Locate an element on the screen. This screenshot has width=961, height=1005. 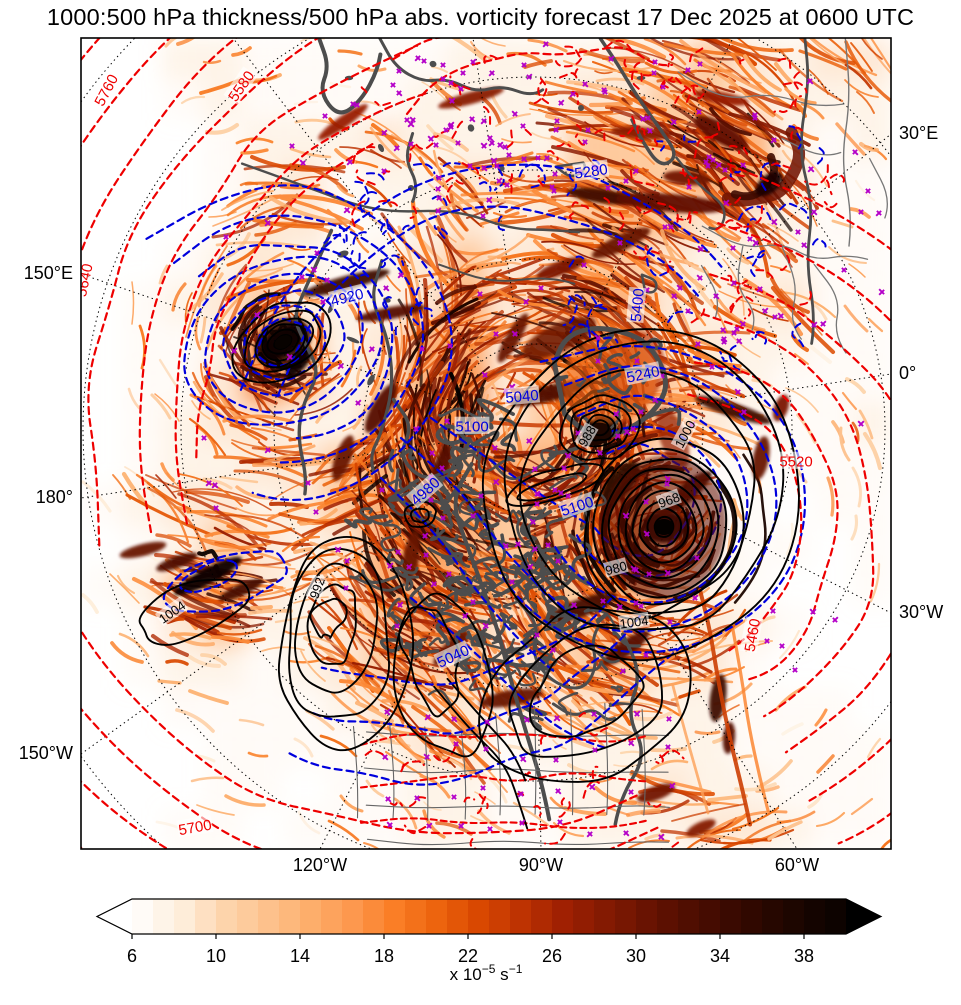
svg-text: 1004 is located at coordinates (634, 622).